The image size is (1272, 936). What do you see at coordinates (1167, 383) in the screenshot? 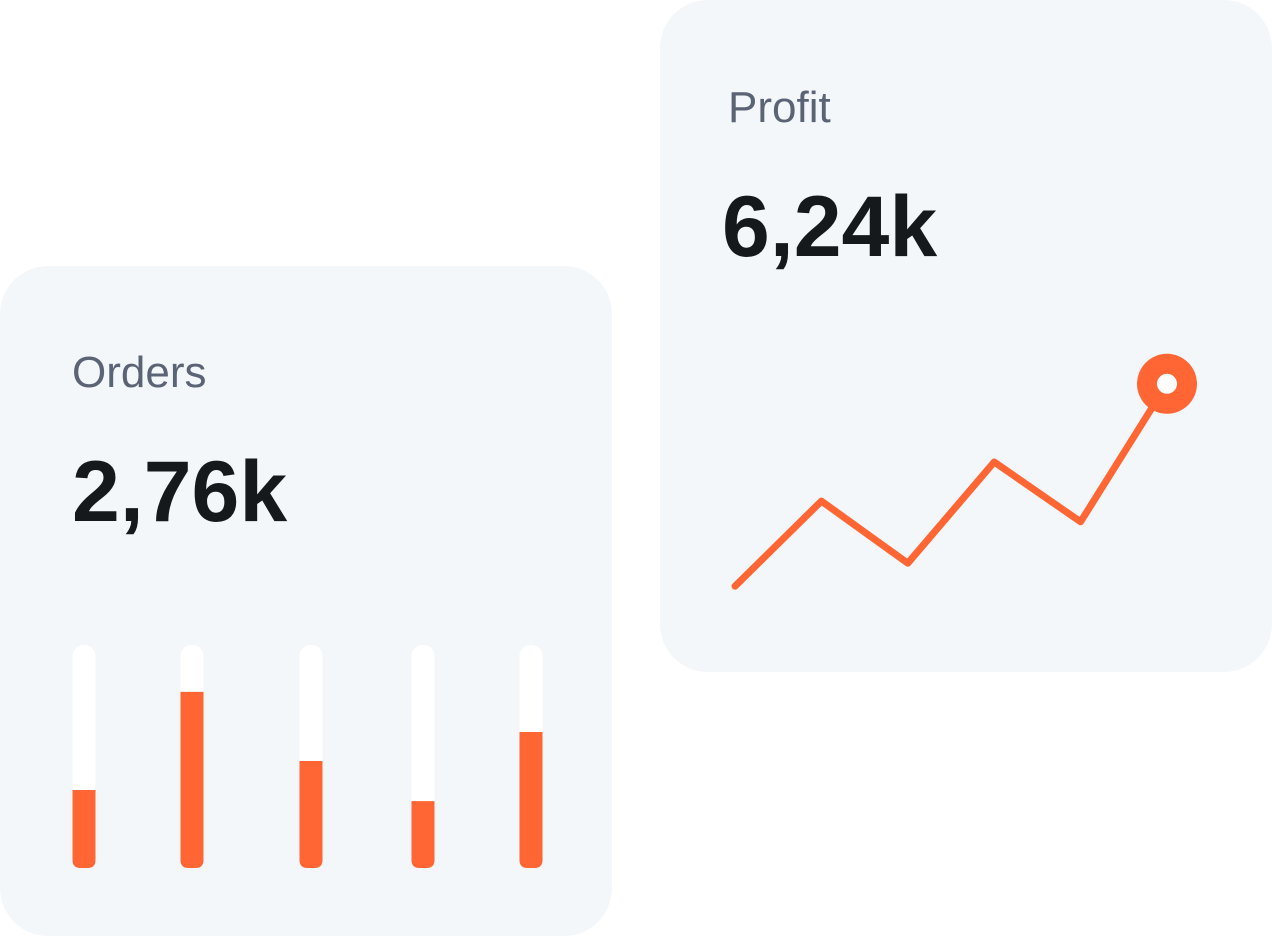
I see `end-marker-center` at bounding box center [1167, 383].